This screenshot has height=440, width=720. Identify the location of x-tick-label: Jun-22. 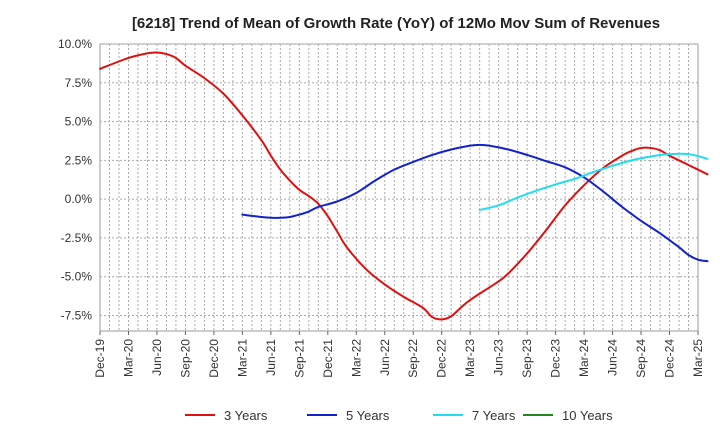
(385, 357).